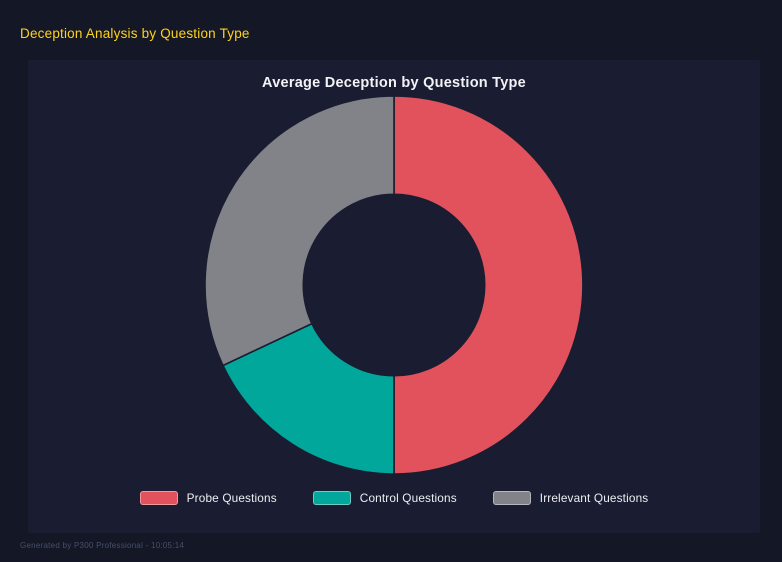 Image resolution: width=782 pixels, height=562 pixels. Describe the element at coordinates (408, 498) in the screenshot. I see `legend-label: Control Questions` at that location.